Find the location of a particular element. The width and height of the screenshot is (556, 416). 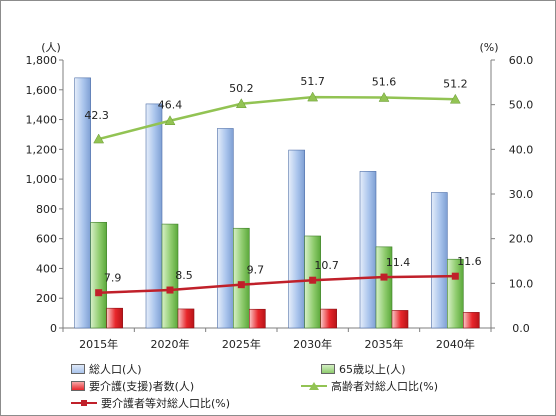

elderly-ratio-data-label: 42.3 is located at coordinates (96, 115).